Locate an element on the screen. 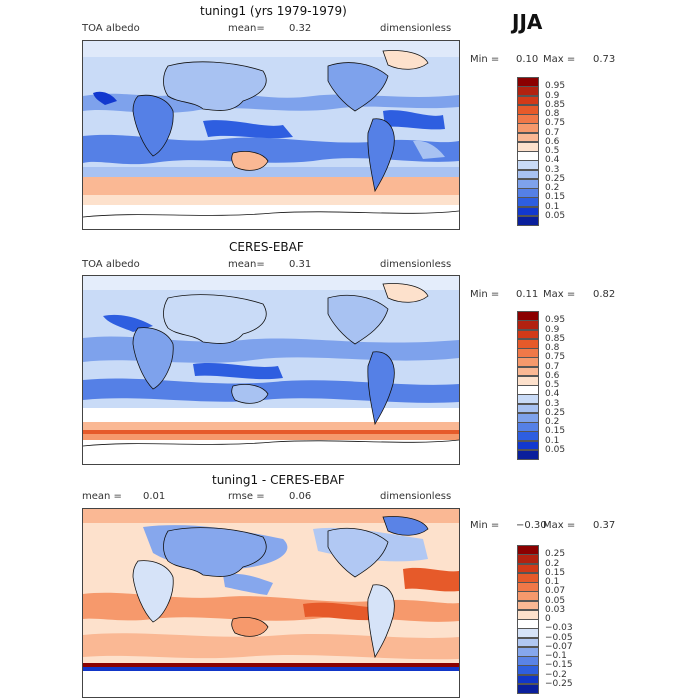 The height and width of the screenshot is (700, 700). panel3-max-value: 0.37 is located at coordinates (604, 525).